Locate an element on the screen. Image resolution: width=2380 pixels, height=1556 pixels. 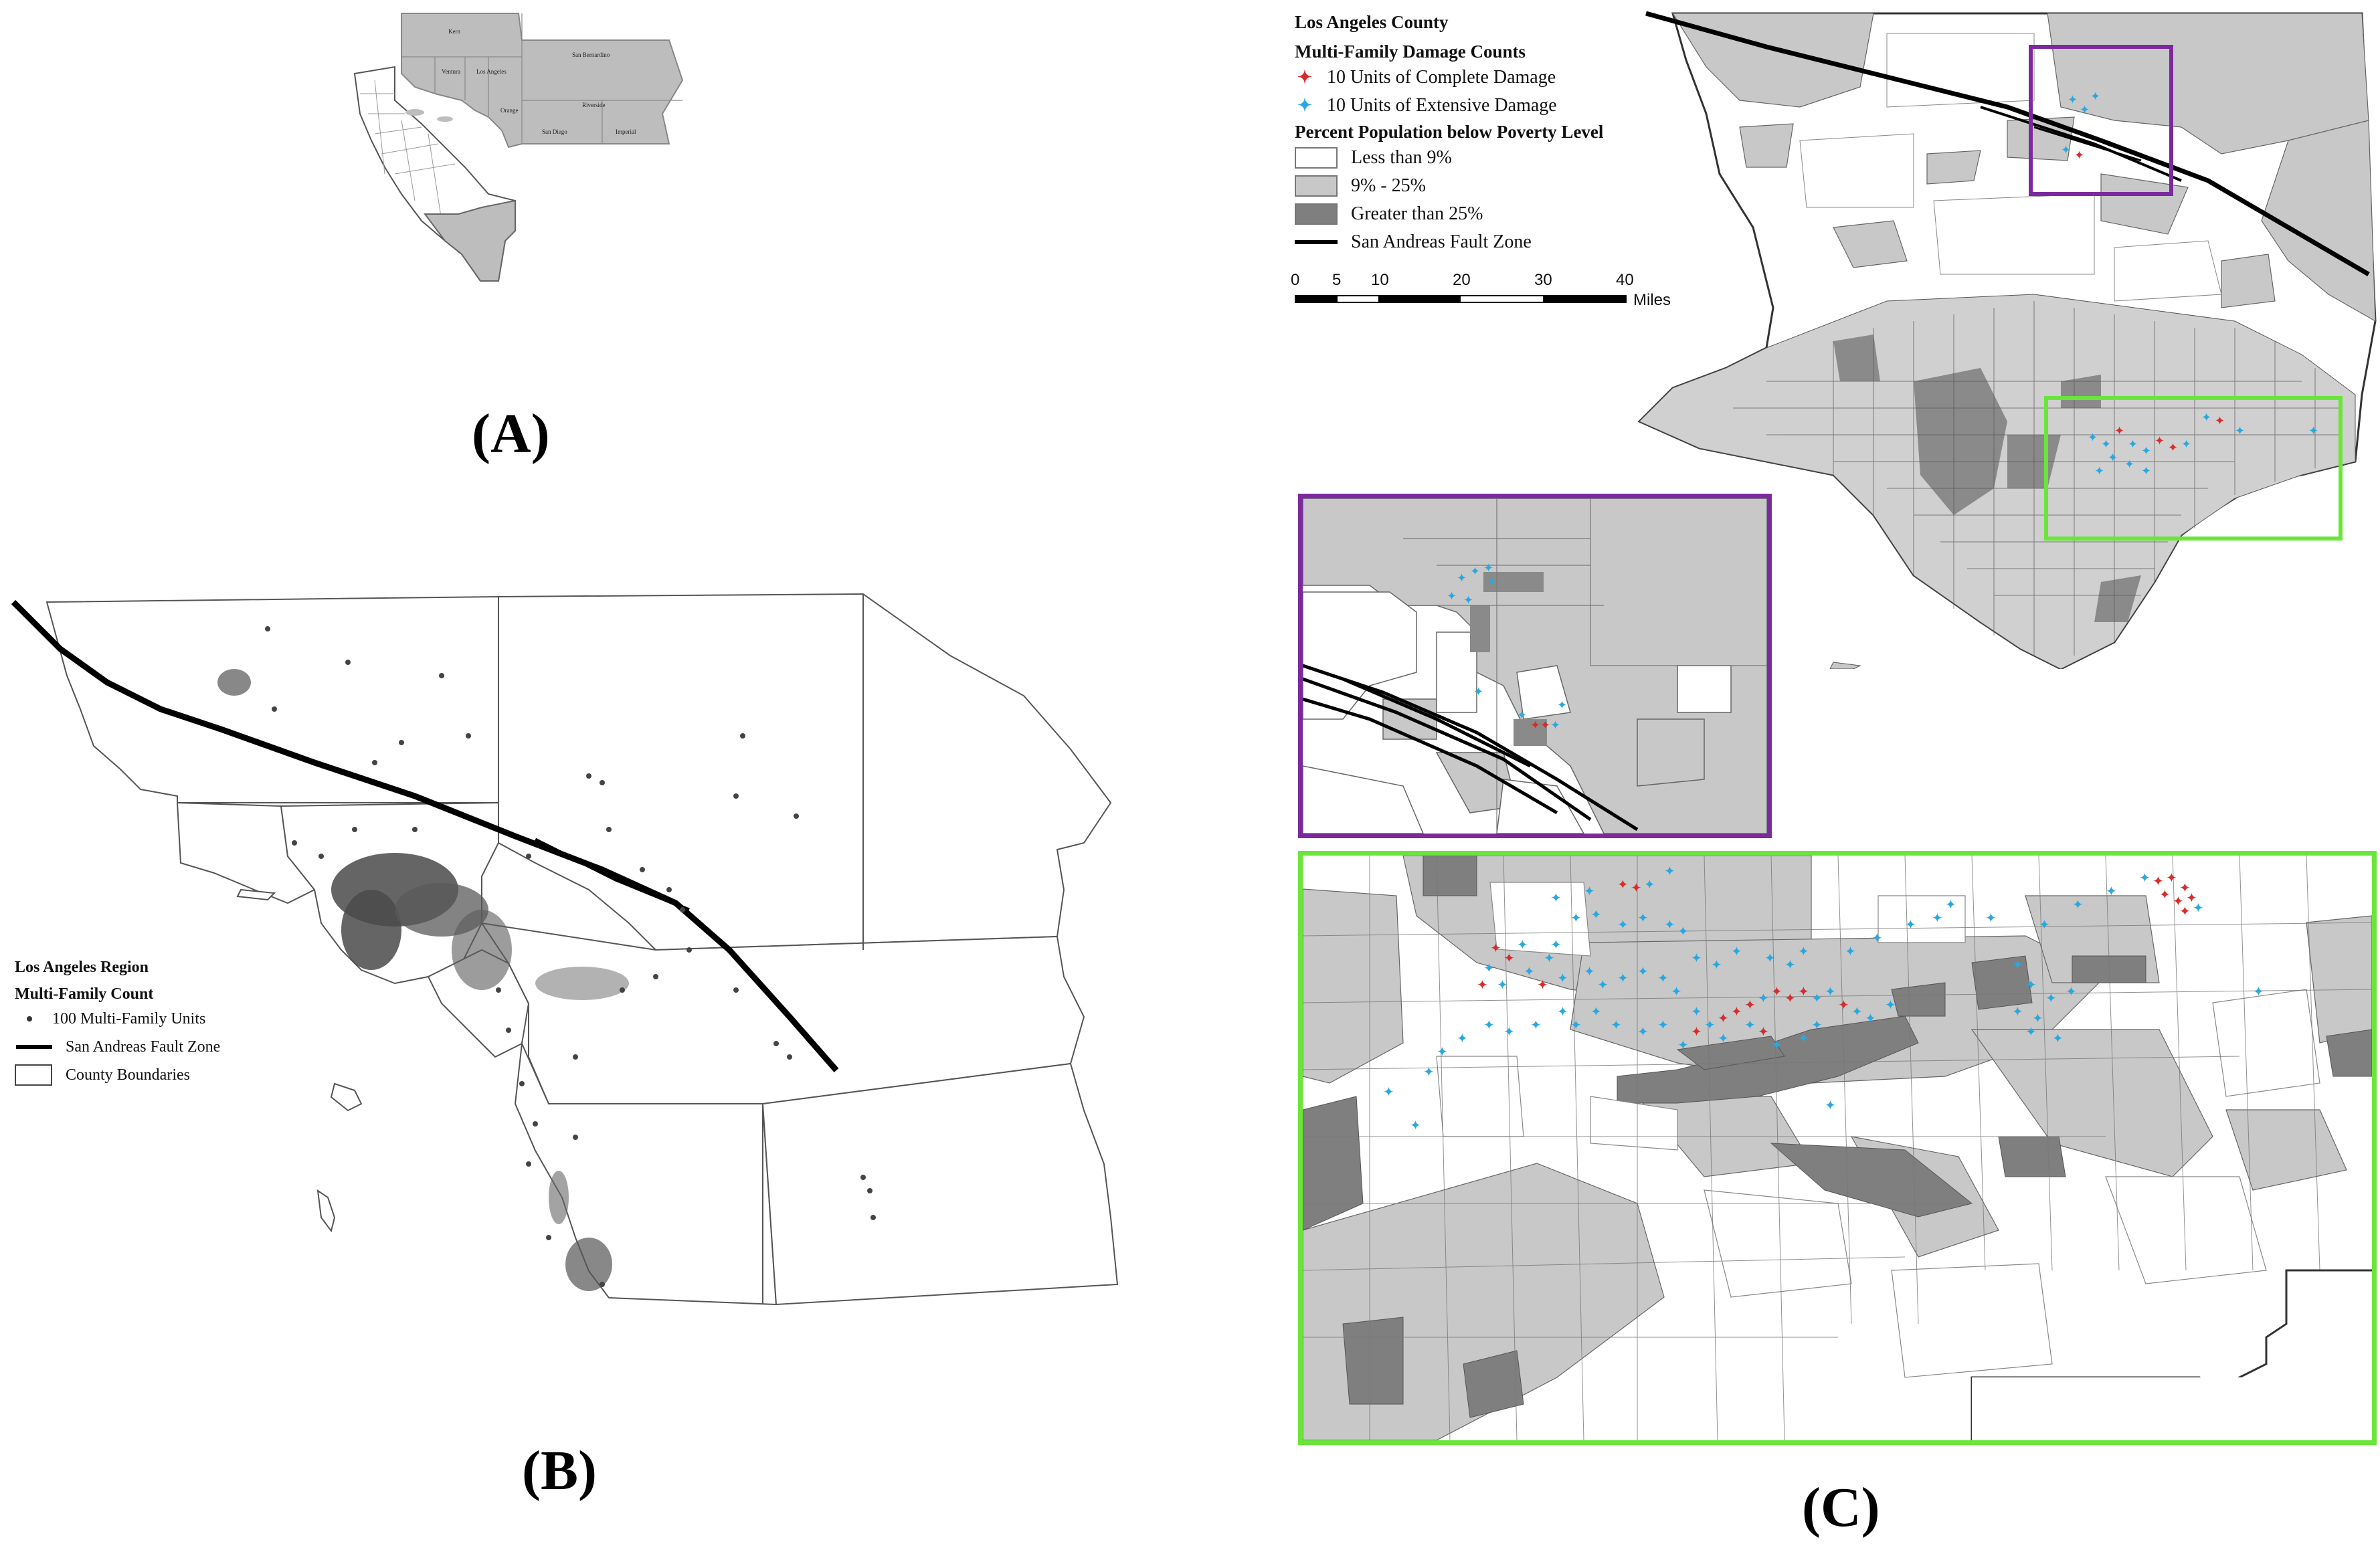
legend-c-label: Greater than 25% is located at coordinates (1417, 213).